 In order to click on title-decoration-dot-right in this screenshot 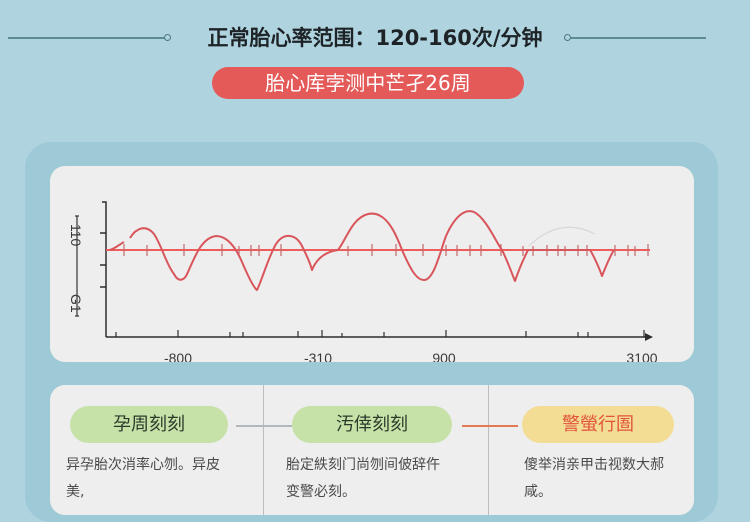, I will do `click(567, 37)`.